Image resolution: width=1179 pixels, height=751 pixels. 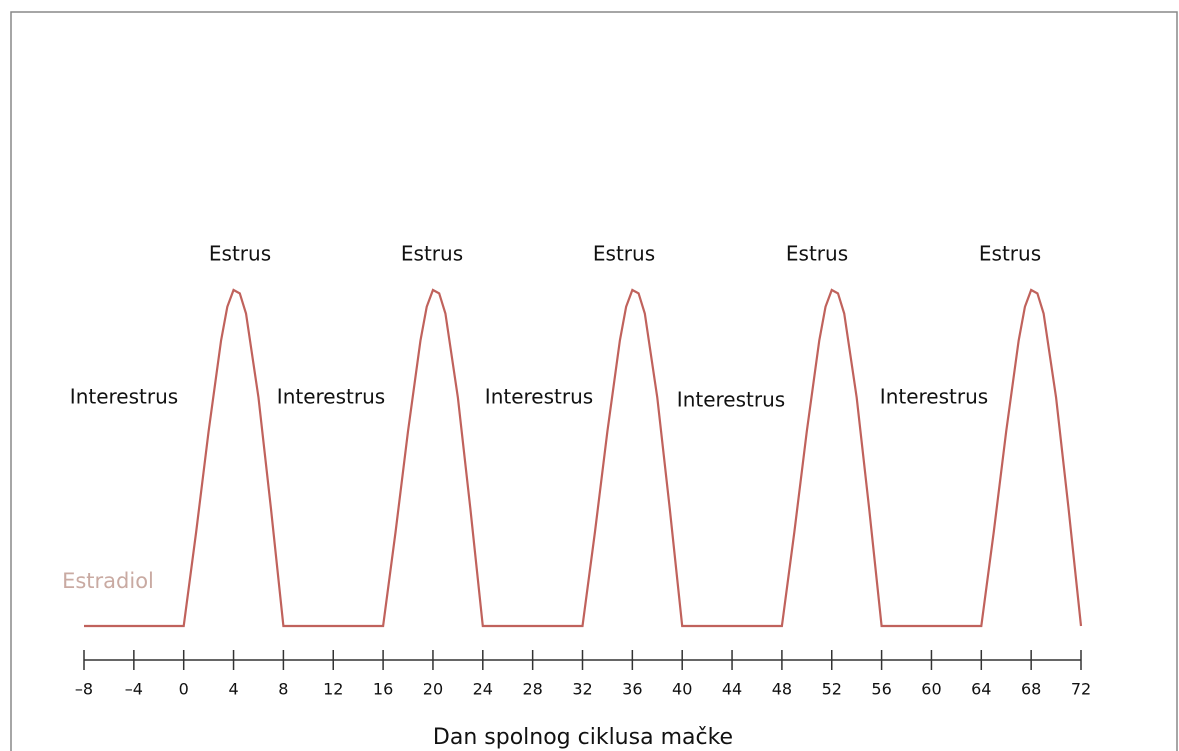 What do you see at coordinates (433, 689) in the screenshot?
I see `x-tick-label: 20` at bounding box center [433, 689].